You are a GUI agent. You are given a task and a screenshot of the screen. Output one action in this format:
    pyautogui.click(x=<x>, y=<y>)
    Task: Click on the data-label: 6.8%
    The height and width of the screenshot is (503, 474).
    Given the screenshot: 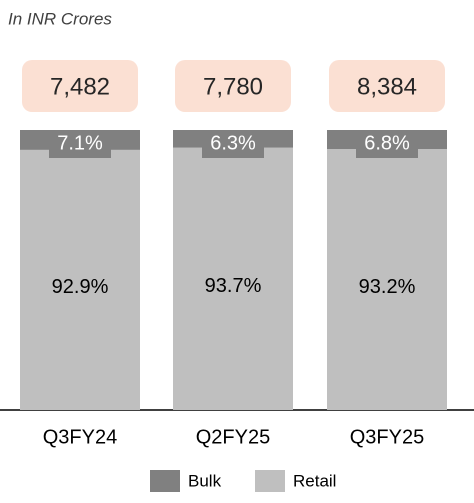 What is the action you would take?
    pyautogui.click(x=387, y=143)
    